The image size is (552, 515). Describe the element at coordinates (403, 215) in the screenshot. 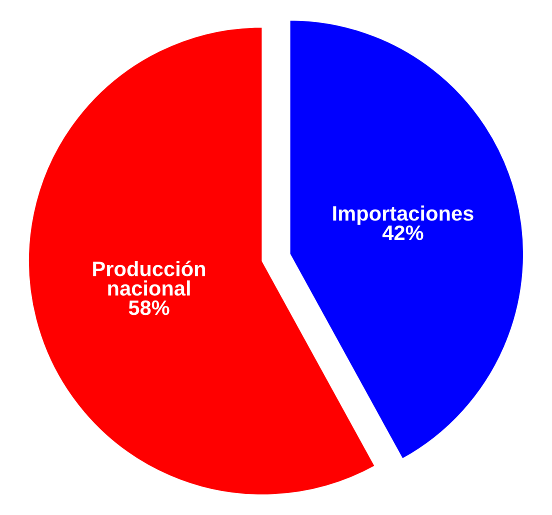

I see `slice-label: Importaciones` at that location.